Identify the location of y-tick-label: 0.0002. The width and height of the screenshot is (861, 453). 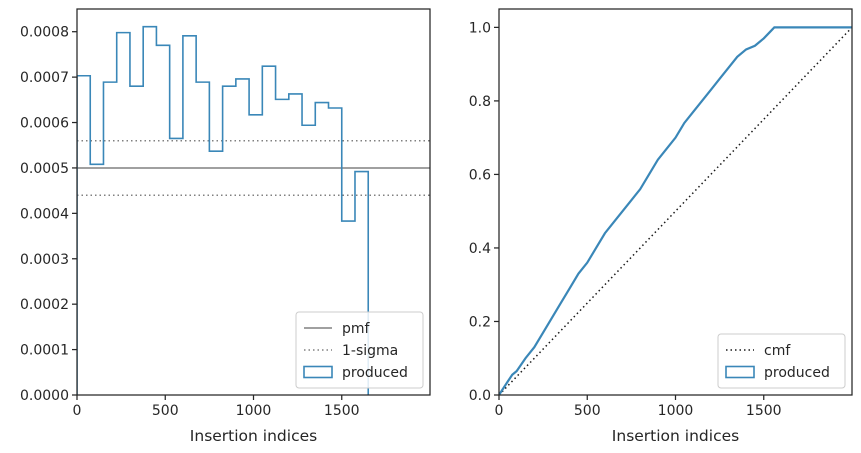
(44, 305).